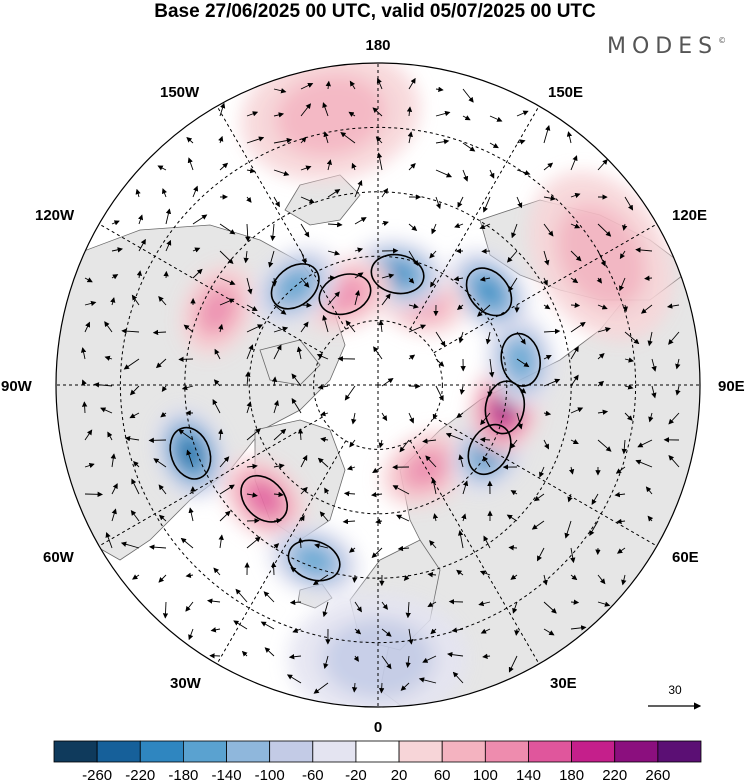 This screenshot has height=783, width=750. What do you see at coordinates (290, 362) in the screenshot?
I see `arctic-islands` at bounding box center [290, 362].